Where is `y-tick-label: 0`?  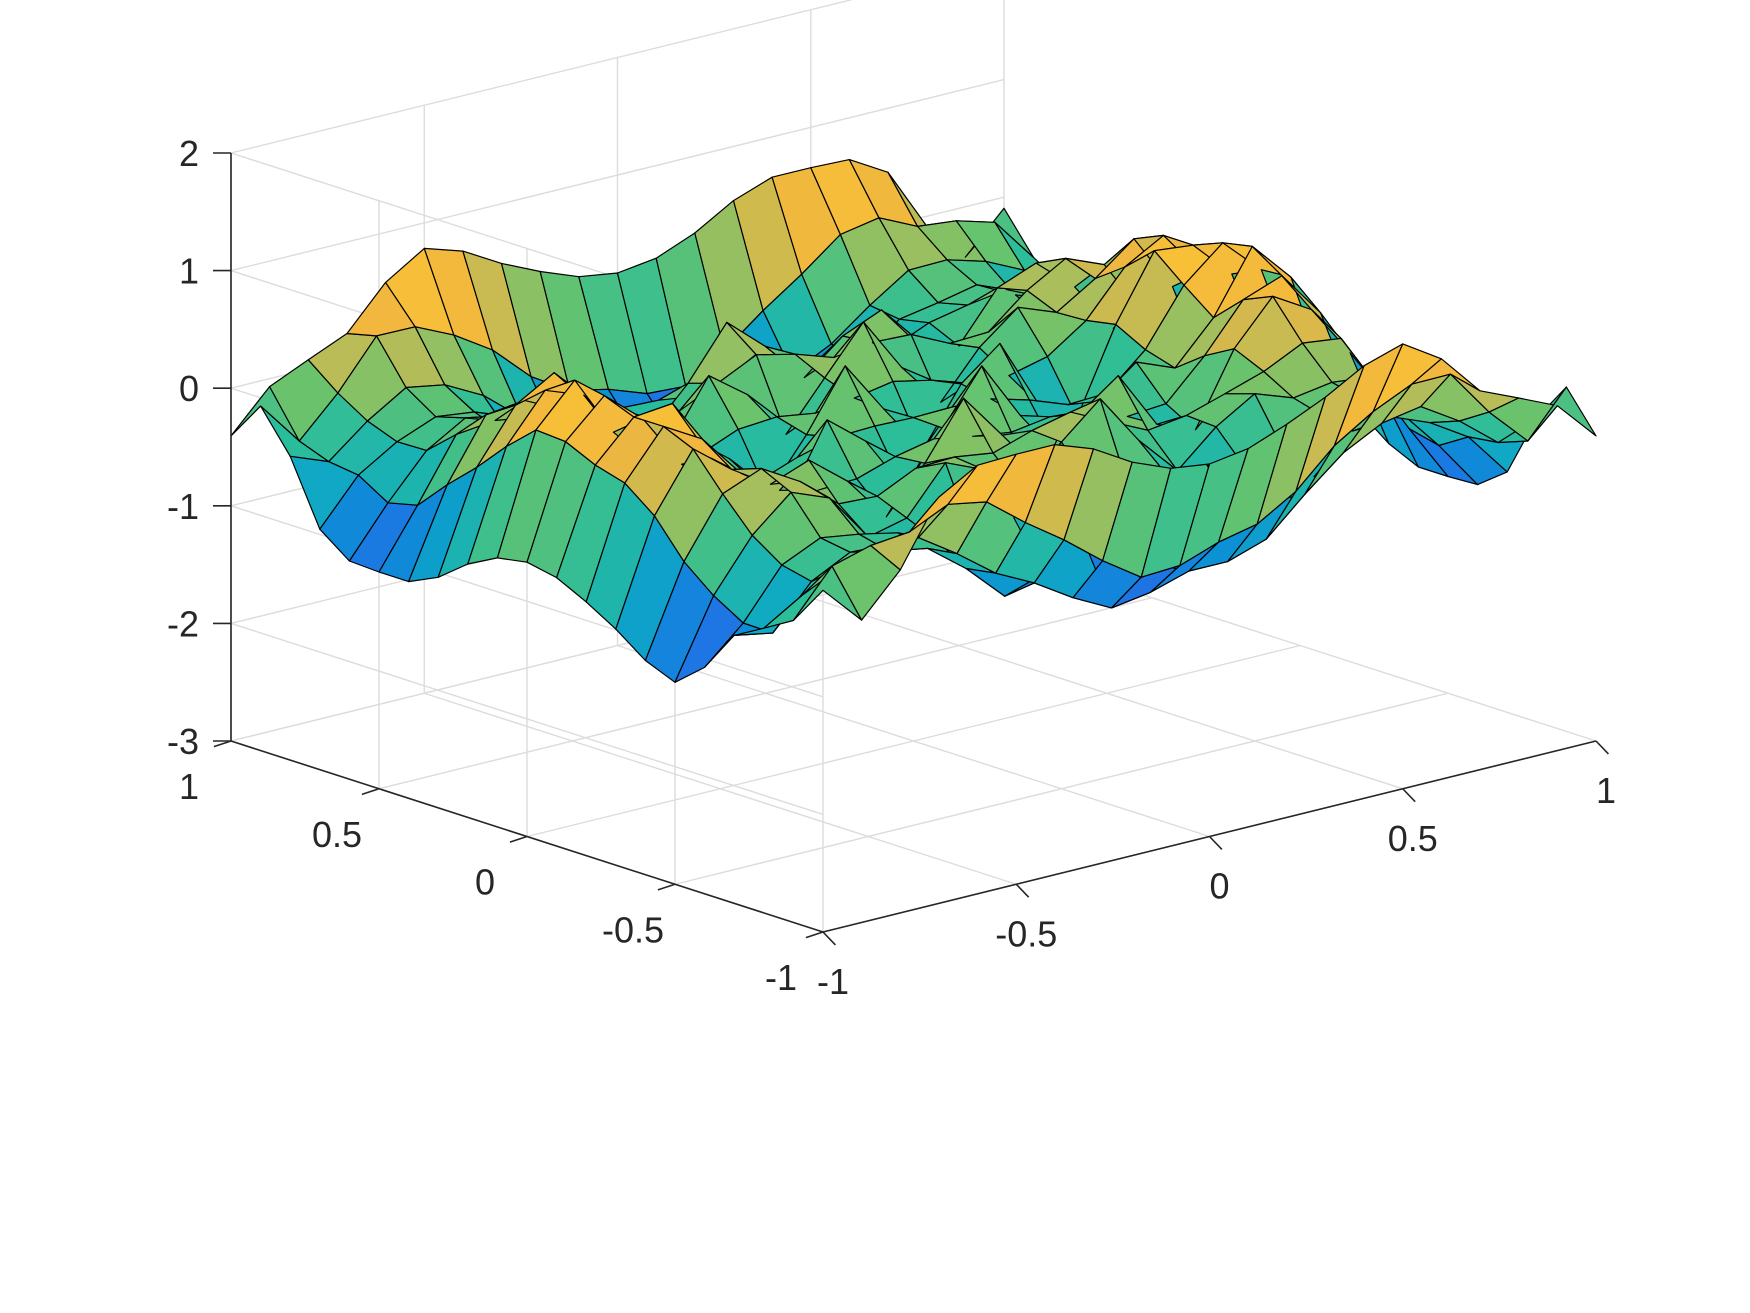
y-tick-label: 0 is located at coordinates (485, 882).